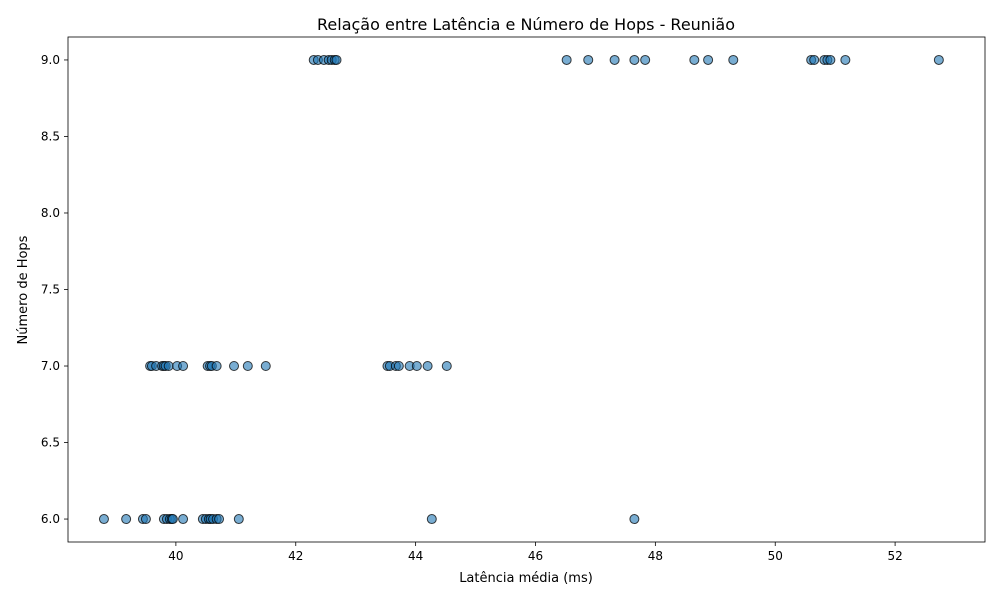 The image size is (1000, 600). Describe the element at coordinates (50, 290) in the screenshot. I see `y-tick-label: 7.5` at that location.